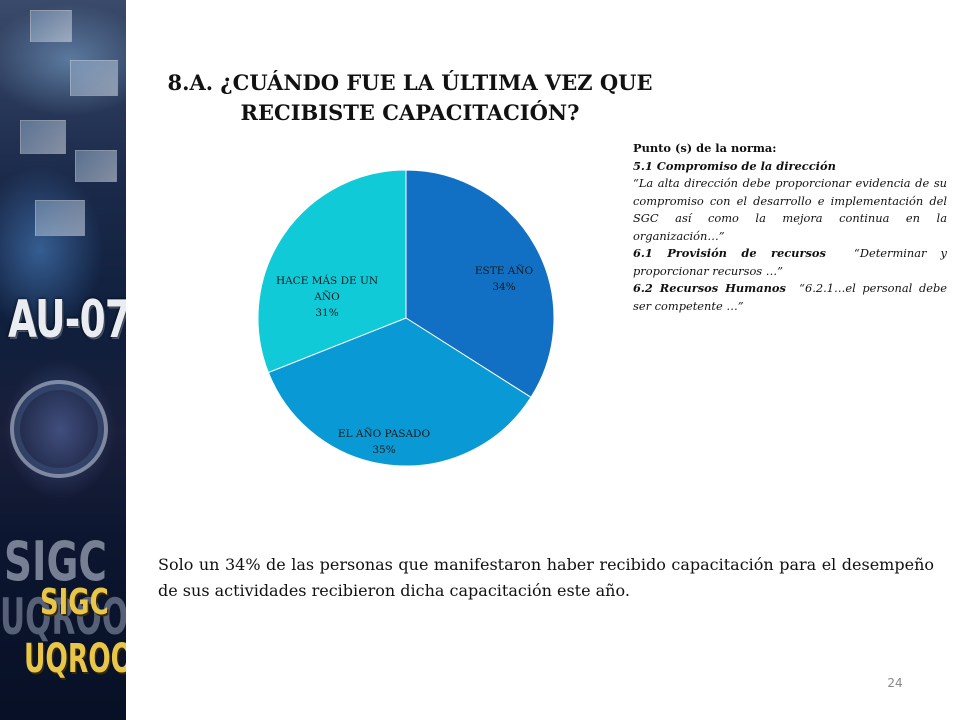 This screenshot has width=960, height=720. What do you see at coordinates (705, 148) in the screenshot?
I see `norm-heading: Punto (s) de la norma:` at bounding box center [705, 148].